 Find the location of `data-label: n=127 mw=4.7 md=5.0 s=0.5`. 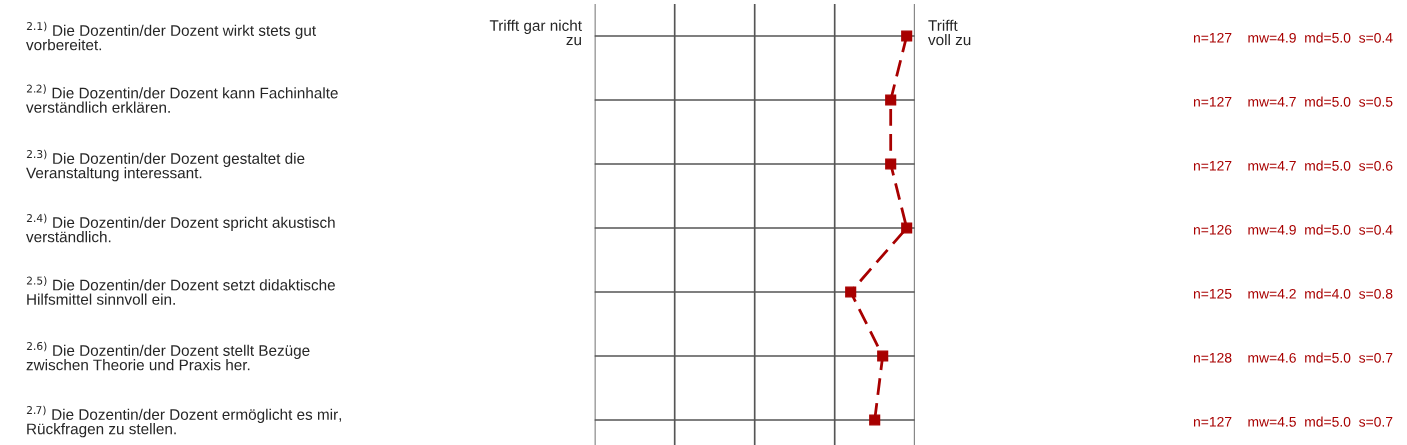

data-label: n=127 mw=4.7 md=5.0 s=0.5 is located at coordinates (1293, 101).